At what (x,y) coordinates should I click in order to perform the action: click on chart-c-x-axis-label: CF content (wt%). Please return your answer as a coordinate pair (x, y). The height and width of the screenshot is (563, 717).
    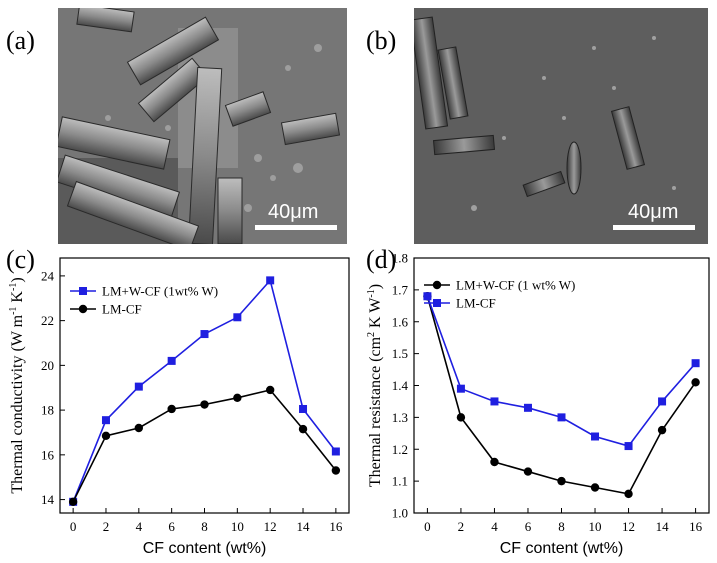
    Looking at the image, I should click on (205, 548).